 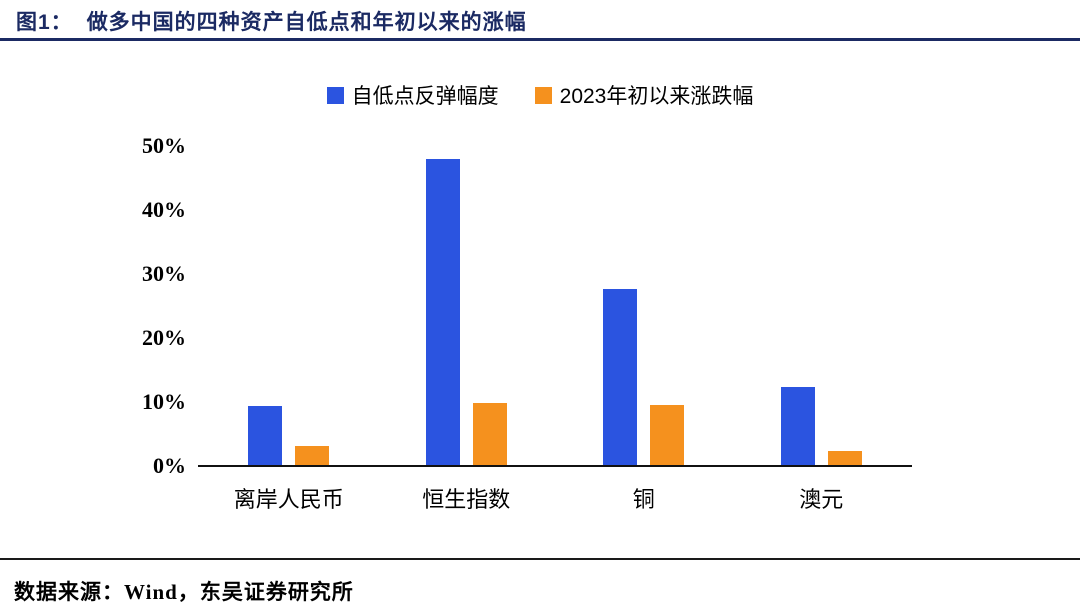 What do you see at coordinates (169, 465) in the screenshot?
I see `y-tick-label: 0%` at bounding box center [169, 465].